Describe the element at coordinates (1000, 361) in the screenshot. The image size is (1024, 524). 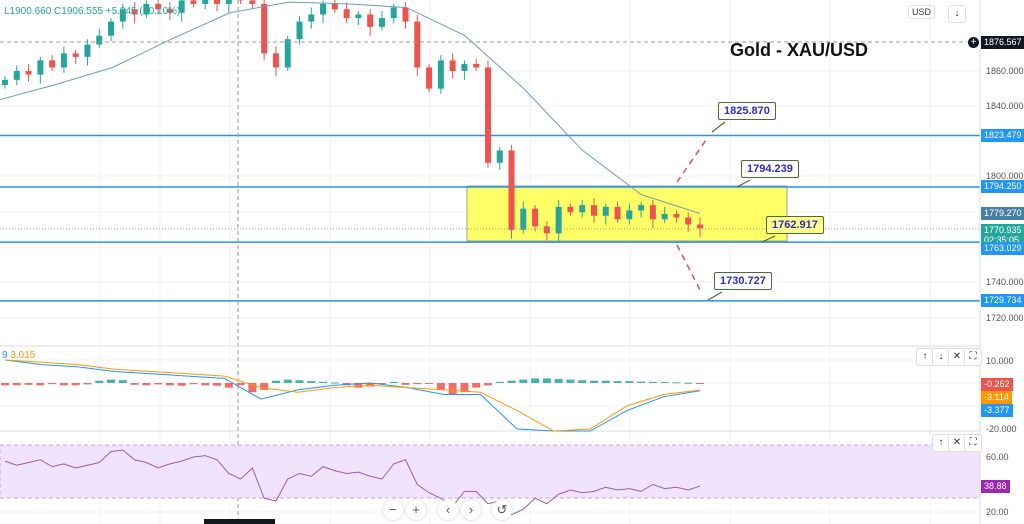
I see `macd-tick: 10.000` at that location.